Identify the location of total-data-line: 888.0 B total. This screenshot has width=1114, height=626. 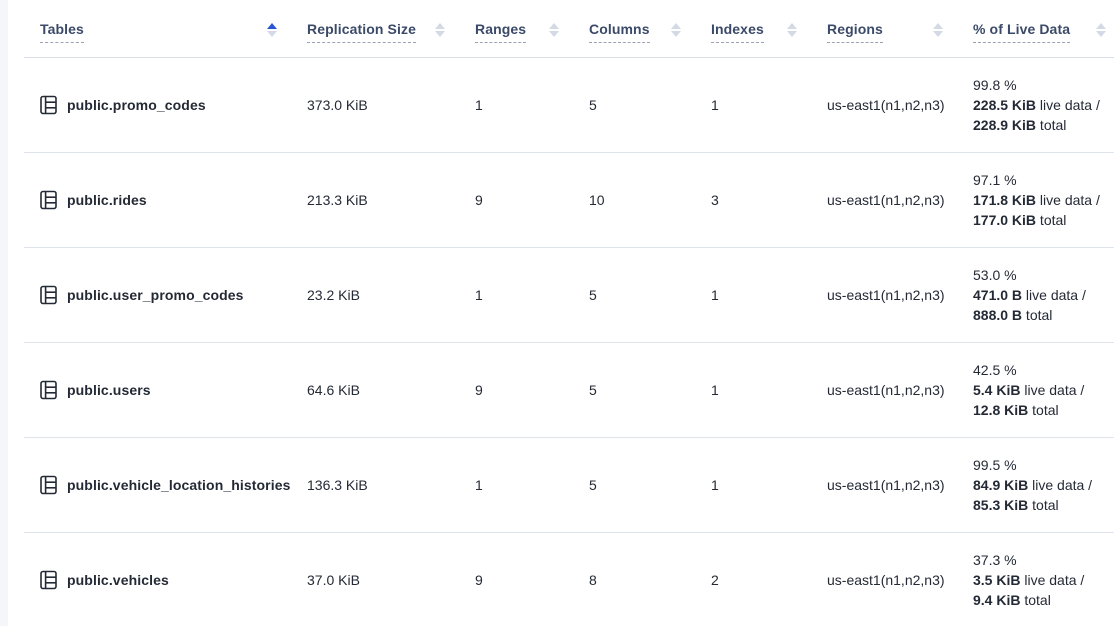
(1038, 315).